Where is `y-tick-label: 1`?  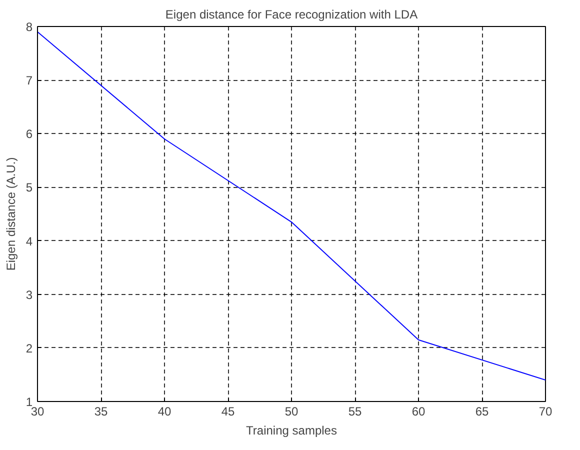 y-tick-label: 1 is located at coordinates (29, 402).